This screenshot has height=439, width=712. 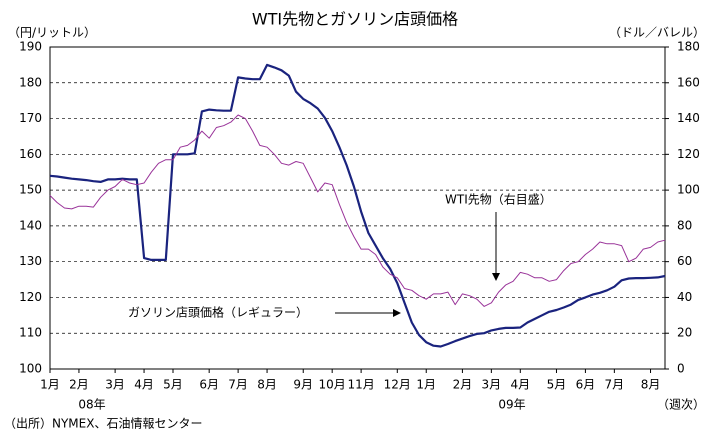 I want to click on y2-tick-label: 180, so click(x=688, y=47).